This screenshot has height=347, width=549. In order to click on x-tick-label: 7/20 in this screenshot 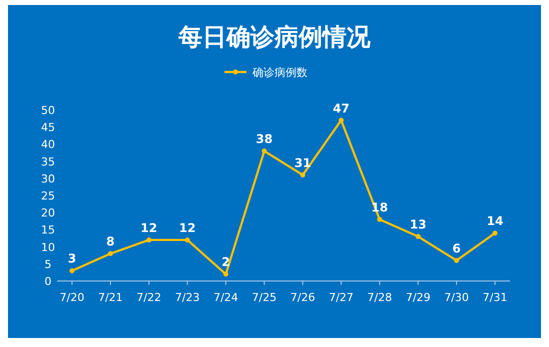, I will do `click(72, 297)`.